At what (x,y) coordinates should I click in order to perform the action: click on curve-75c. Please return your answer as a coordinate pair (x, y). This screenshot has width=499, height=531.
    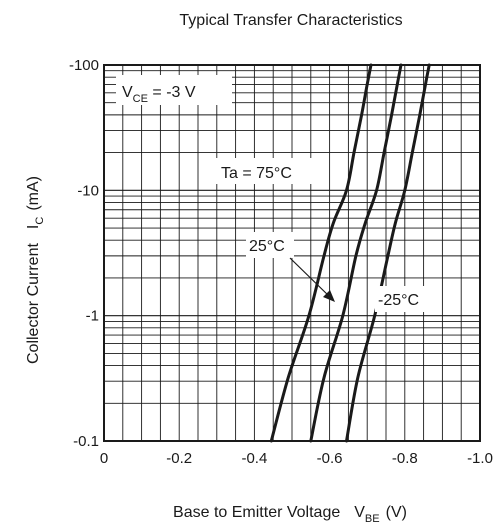
    Looking at the image, I should click on (321, 253).